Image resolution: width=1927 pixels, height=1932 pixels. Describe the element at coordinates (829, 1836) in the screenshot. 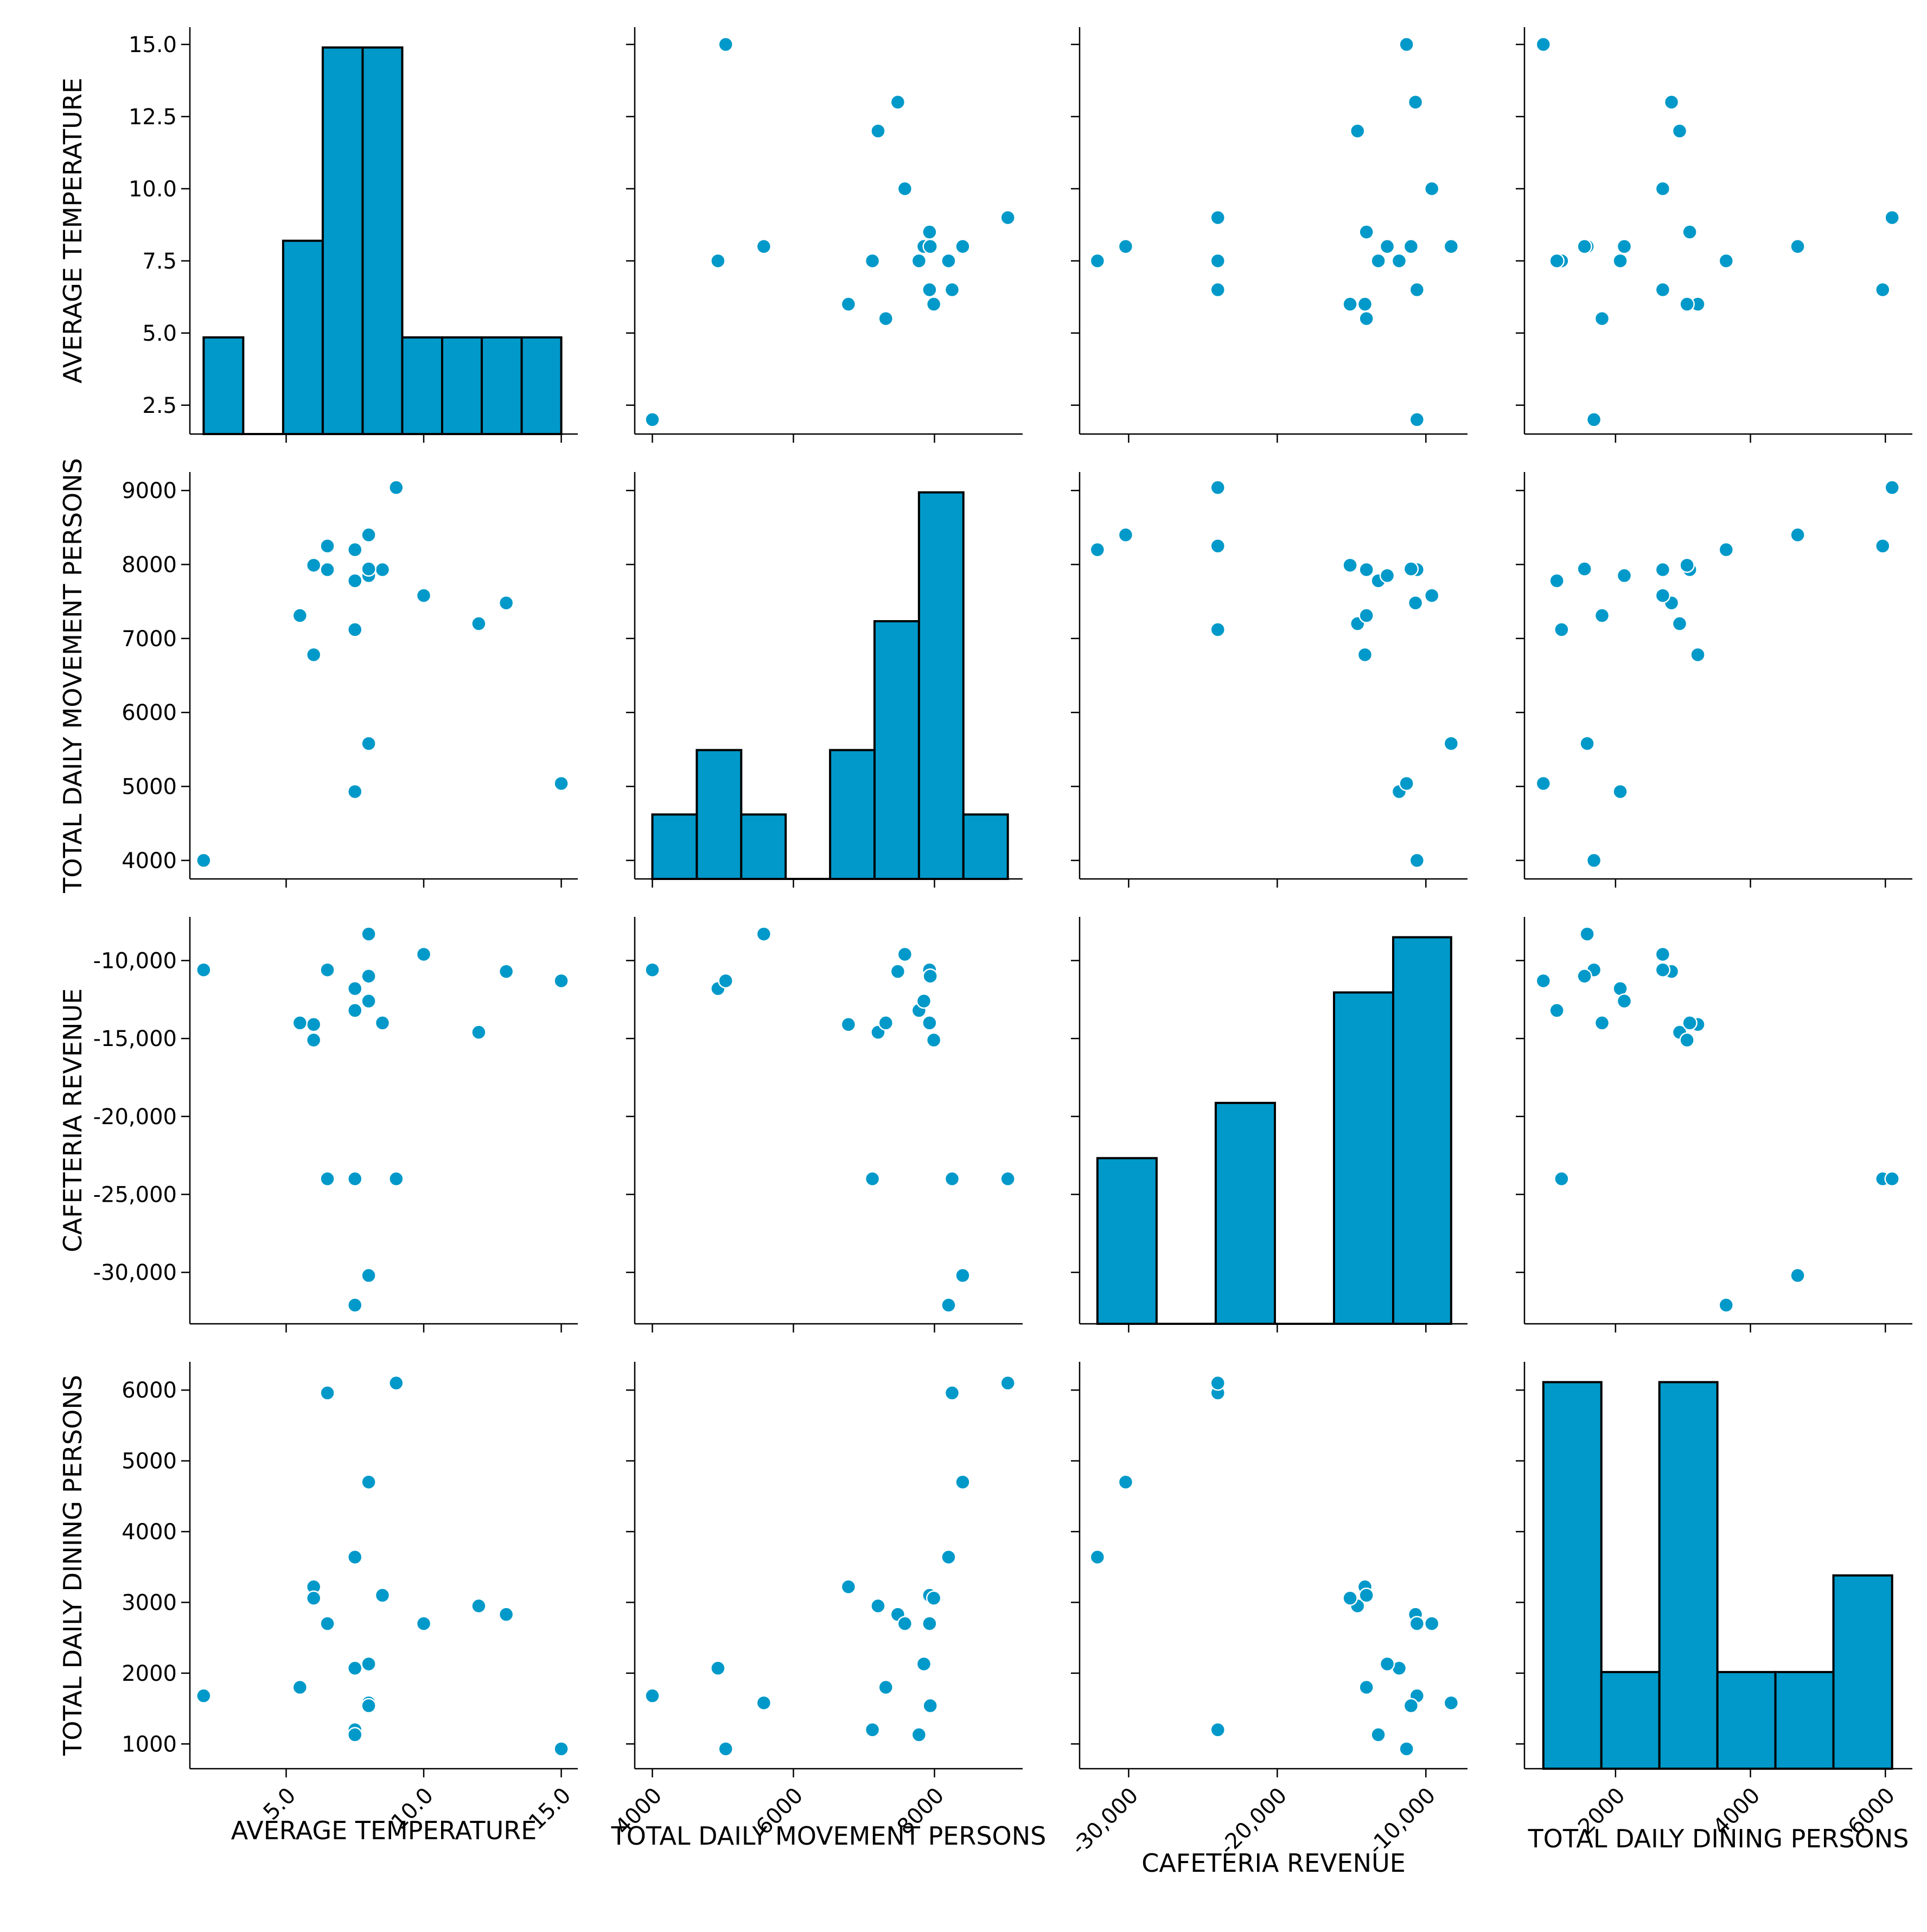

I see `x-axis-label-move: TOTAL DAILY MOVEMENT PERSONS` at that location.